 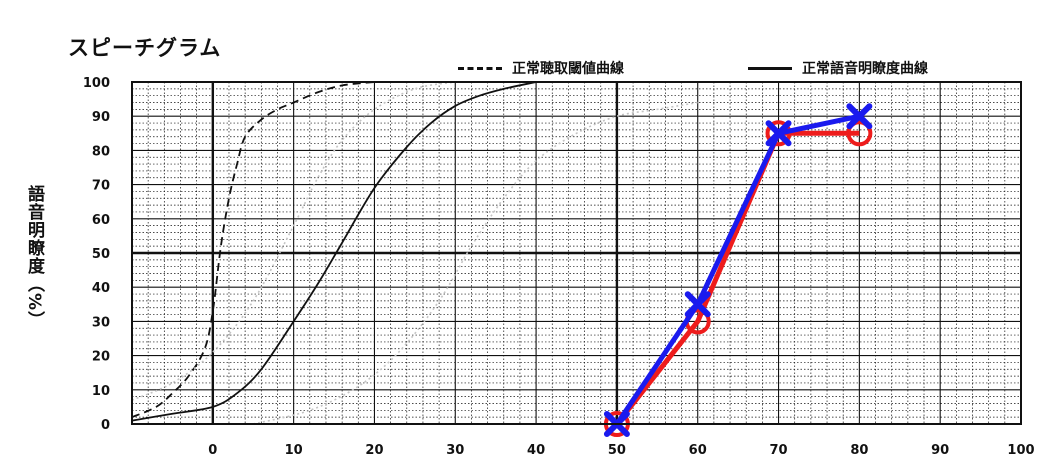 What do you see at coordinates (101, 391) in the screenshot?
I see `y-tick-label: 10` at bounding box center [101, 391].